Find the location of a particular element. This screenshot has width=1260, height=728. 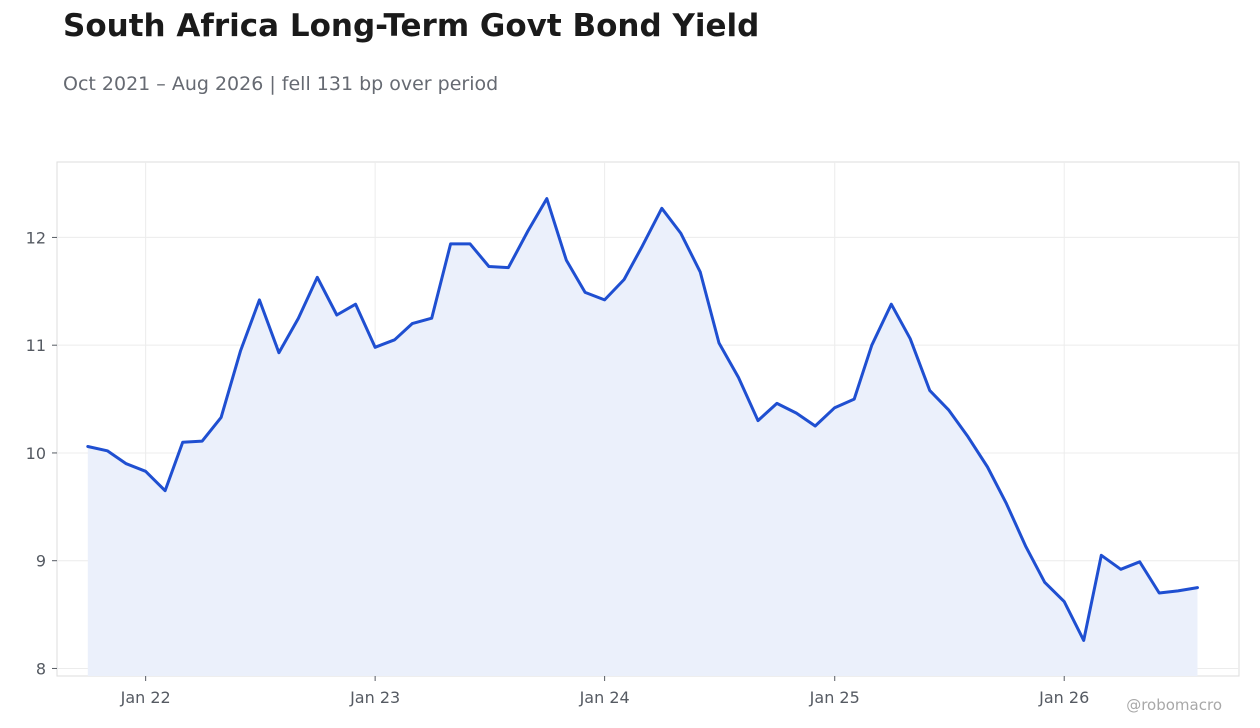

y-tick-label: 11 is located at coordinates (36, 345).